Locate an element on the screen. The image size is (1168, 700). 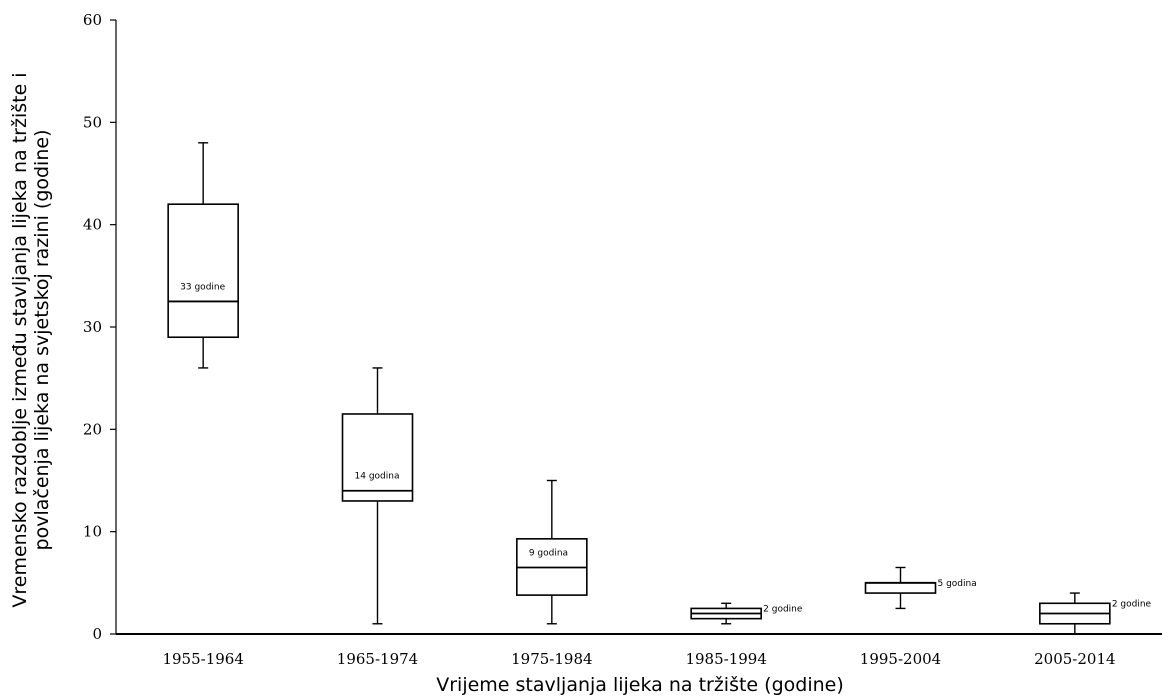
x-tick-label: 1995-2004 is located at coordinates (900, 659).